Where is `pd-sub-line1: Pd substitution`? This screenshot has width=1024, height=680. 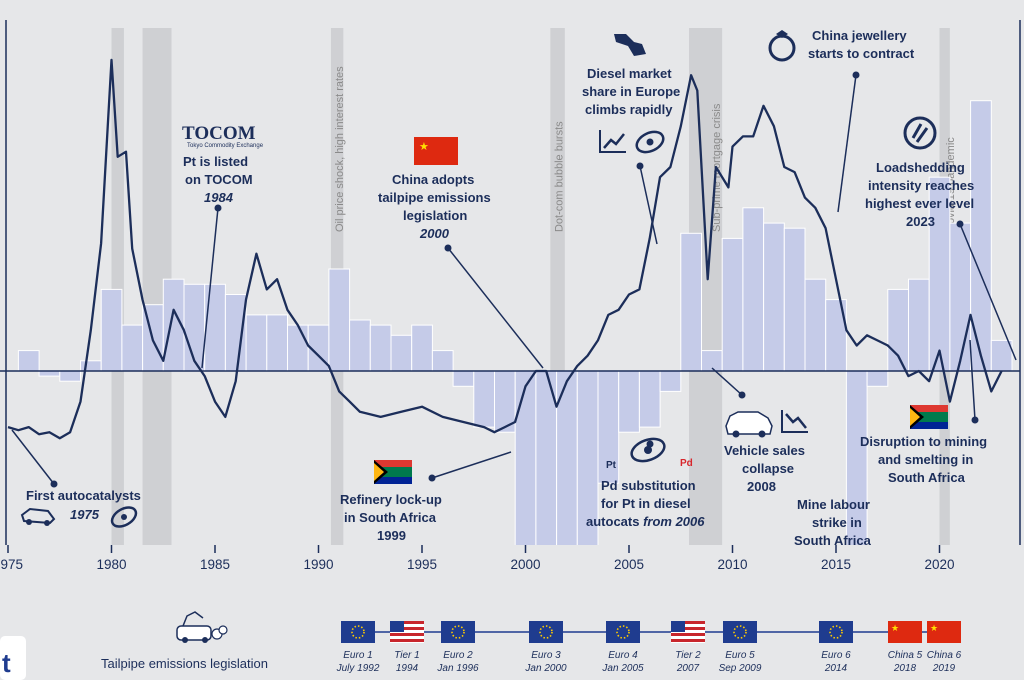 pd-sub-line1: Pd substitution is located at coordinates (648, 485).